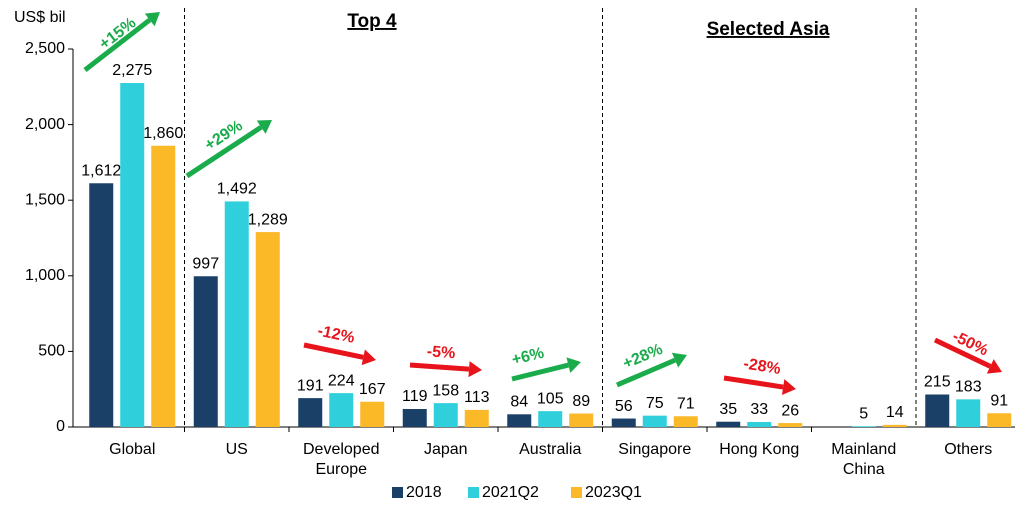 This screenshot has height=515, width=1015. What do you see at coordinates (937, 382) in the screenshot?
I see `data-label: 215` at bounding box center [937, 382].